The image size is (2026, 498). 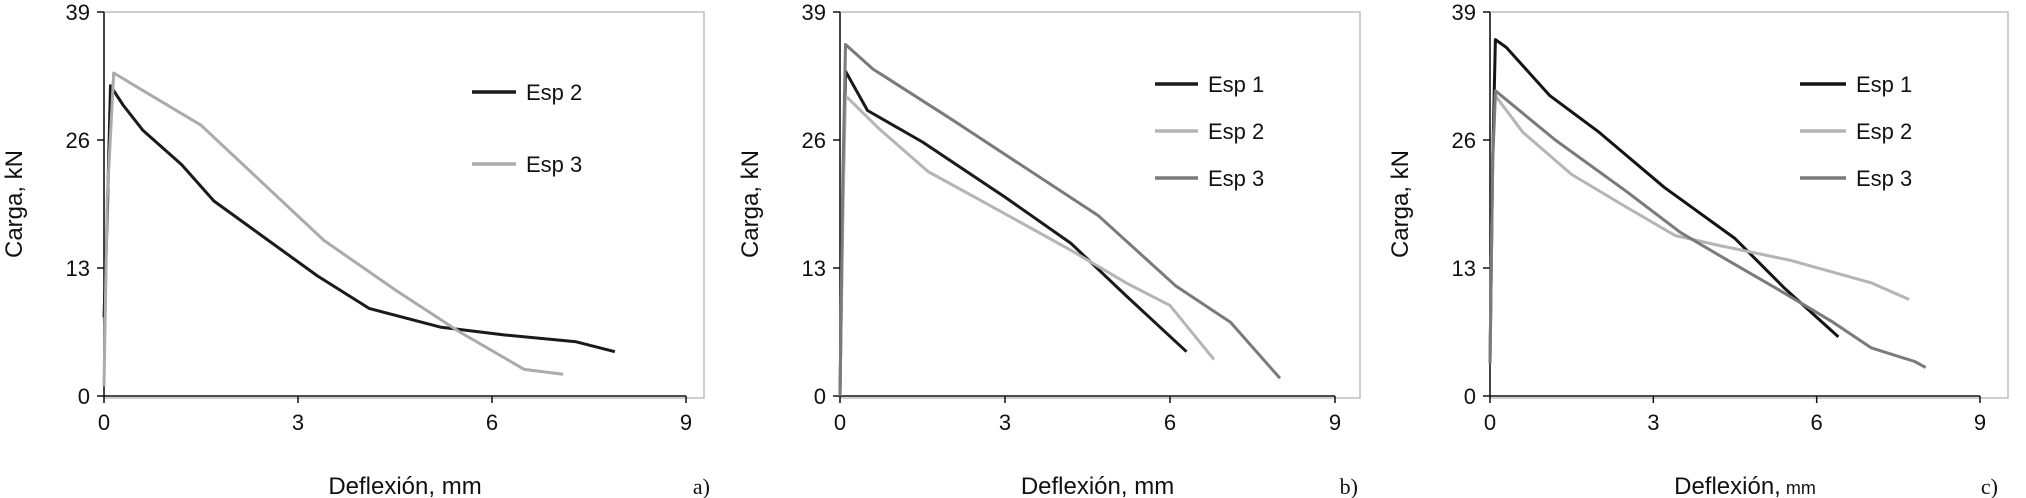 I want to click on panel-label: b), so click(x=1349, y=486).